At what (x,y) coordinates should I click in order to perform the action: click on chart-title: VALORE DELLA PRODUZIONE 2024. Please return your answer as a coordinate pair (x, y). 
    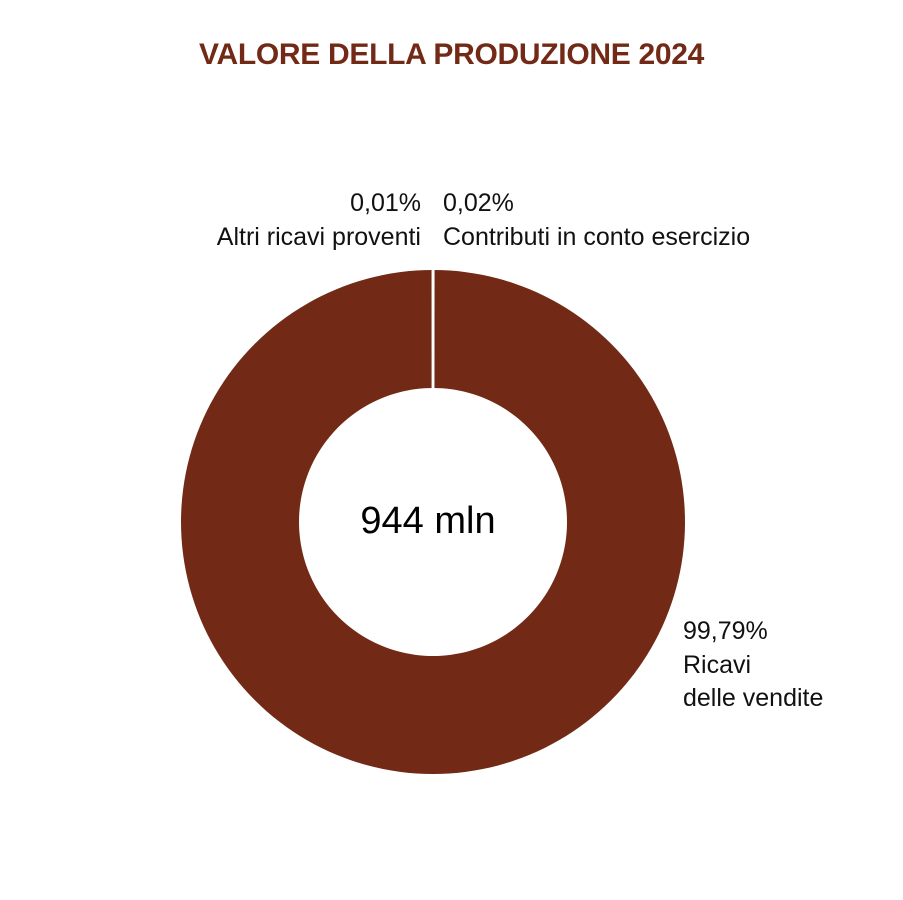
    Looking at the image, I should click on (451, 54).